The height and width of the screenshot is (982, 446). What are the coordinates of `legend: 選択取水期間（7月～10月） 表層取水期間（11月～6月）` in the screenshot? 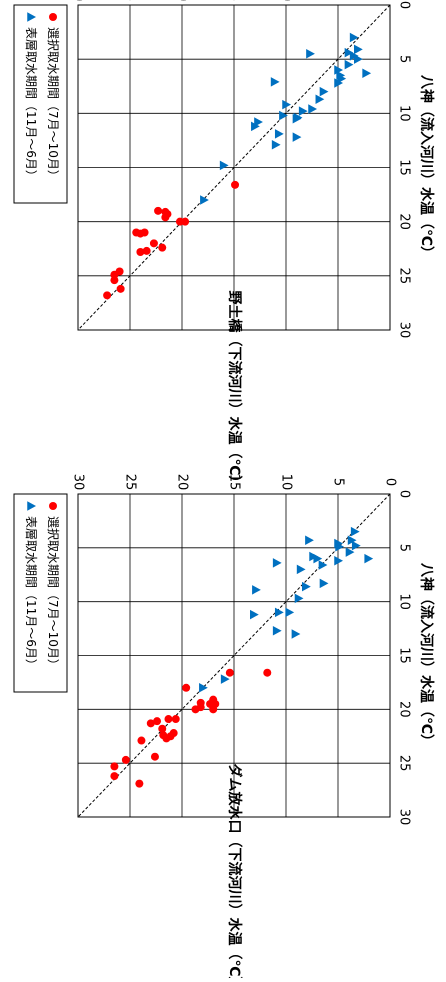 It's located at (40, 593).